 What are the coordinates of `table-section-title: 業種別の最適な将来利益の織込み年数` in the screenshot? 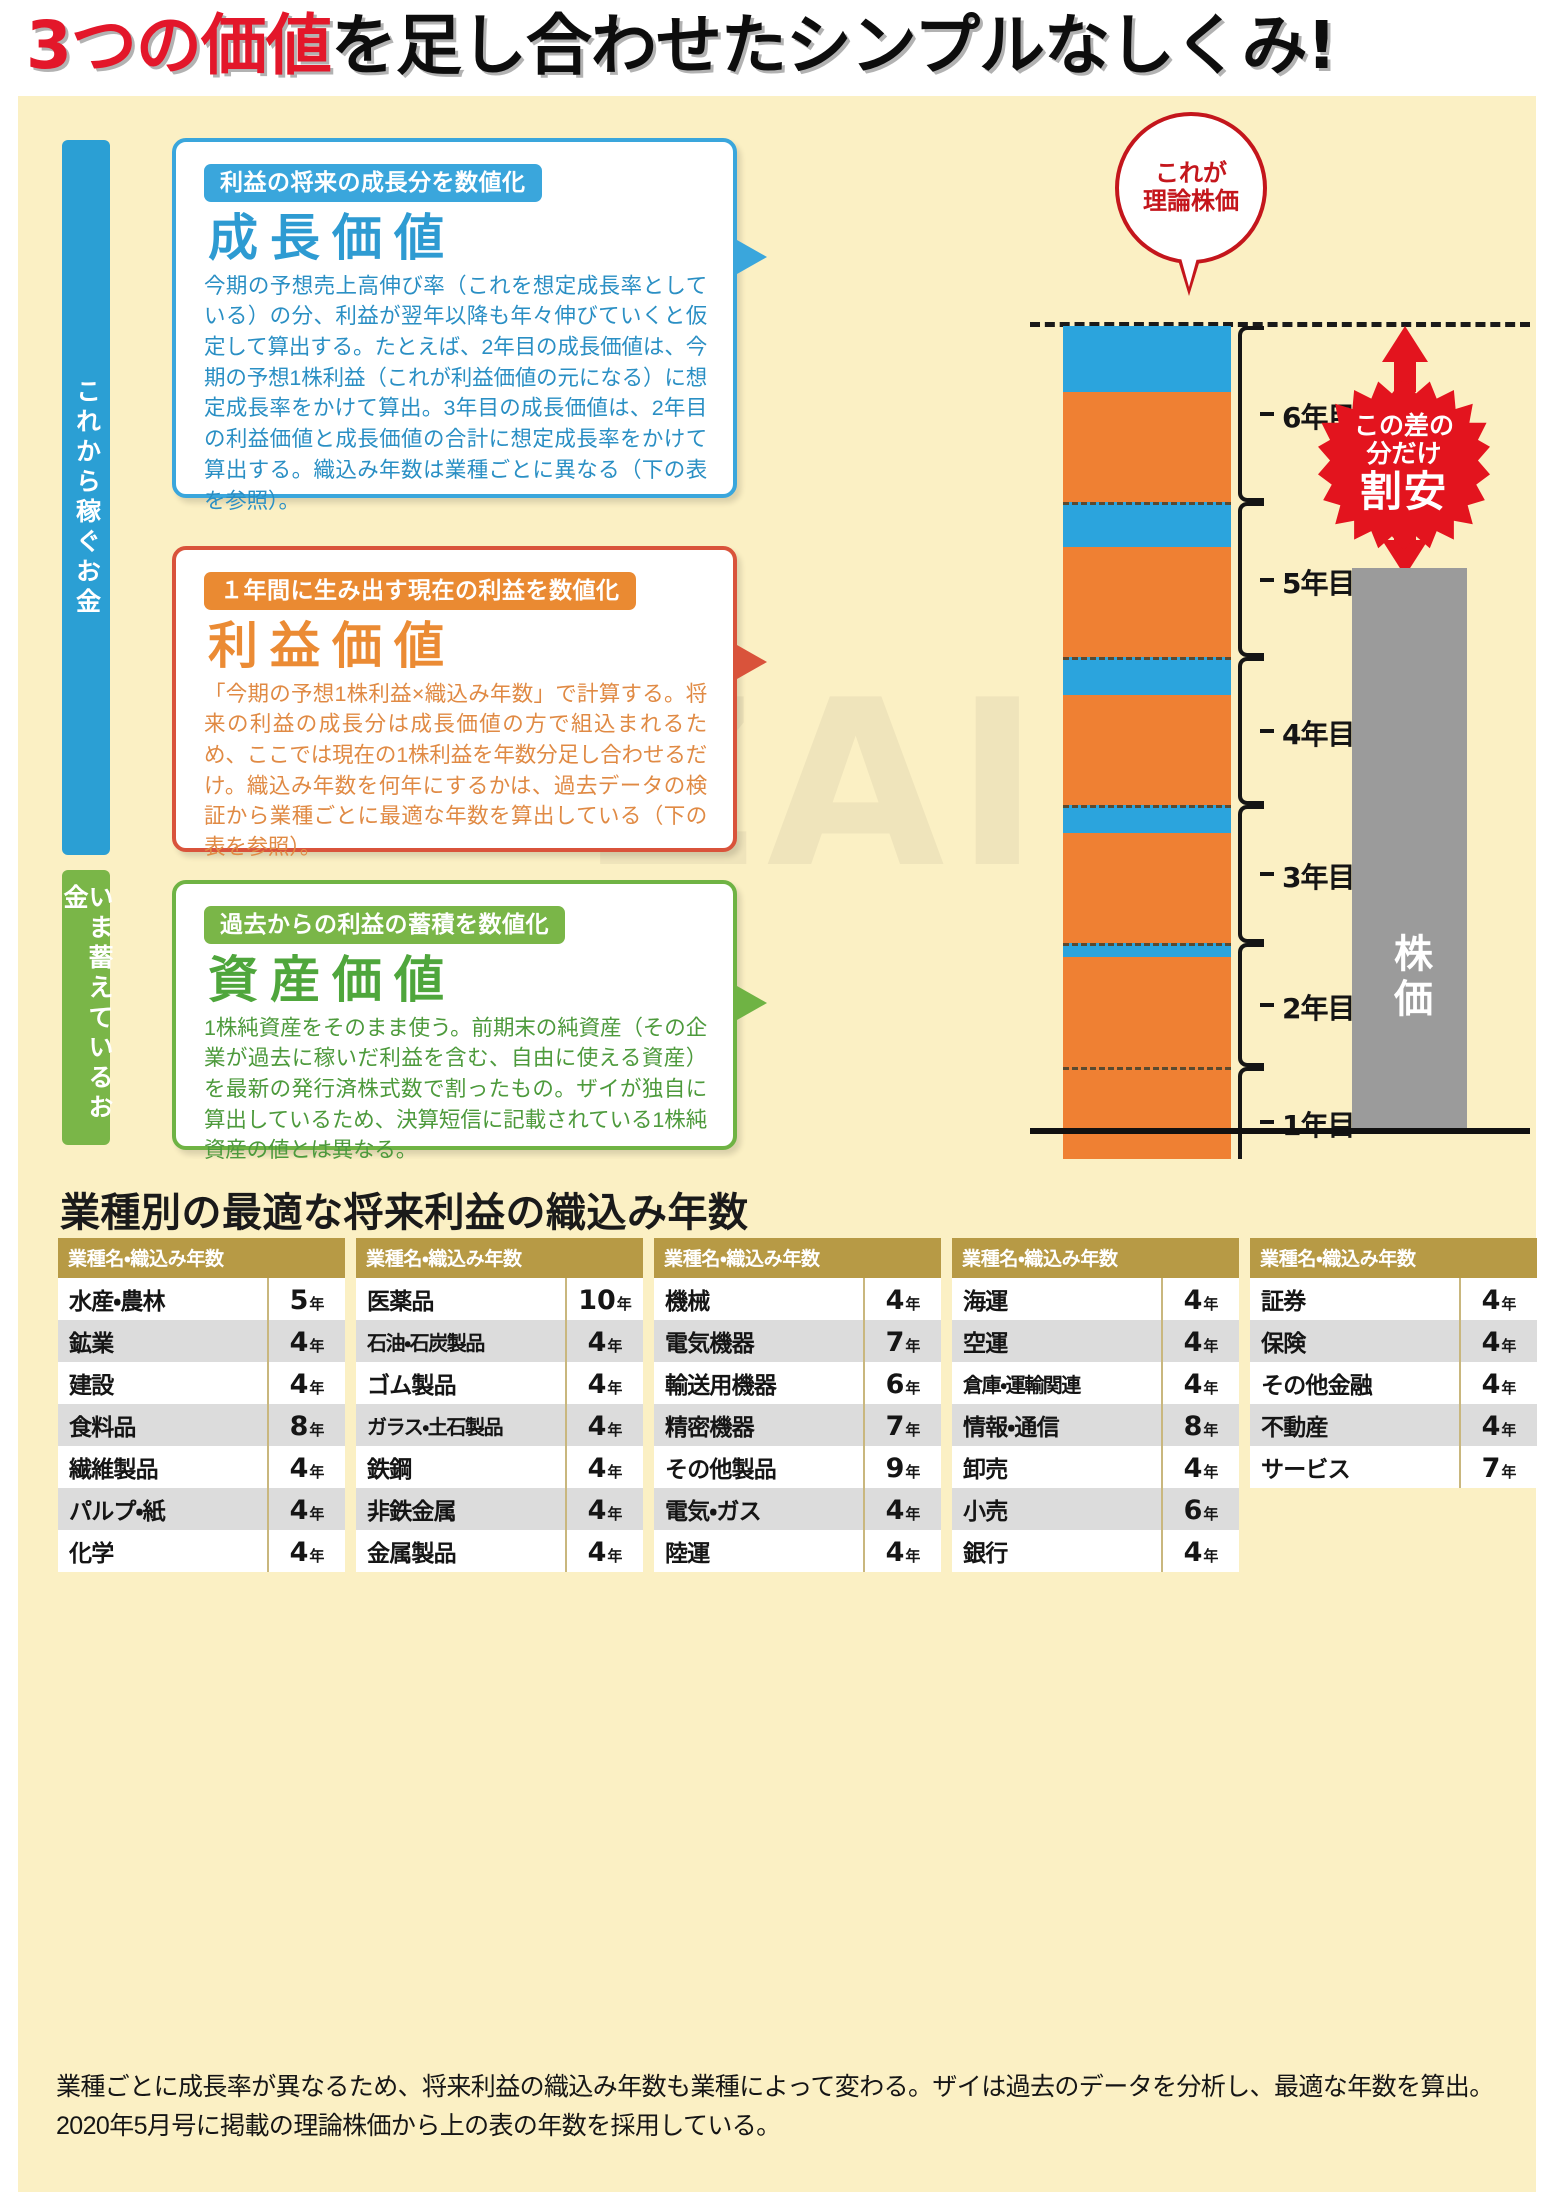 It's located at (404, 1213).